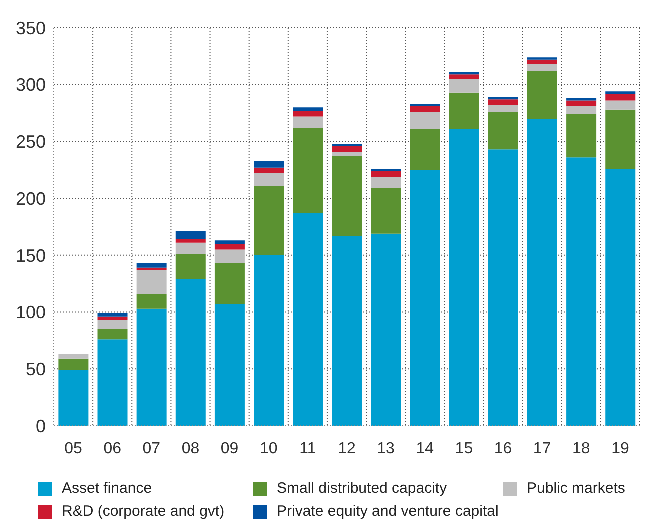 The height and width of the screenshot is (528, 652). I want to click on y-tick-label: 0, so click(41, 426).